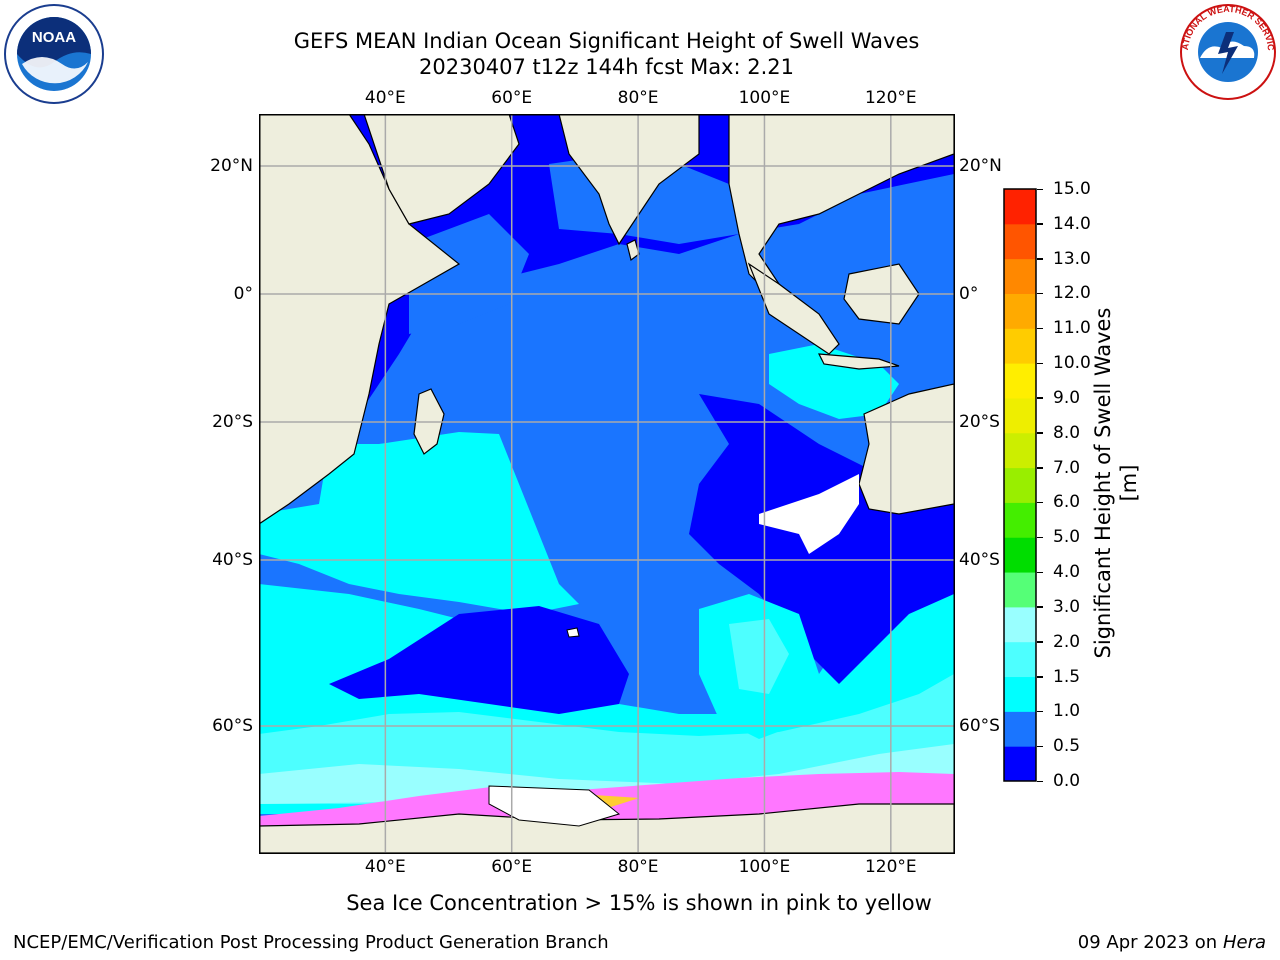 The image size is (1280, 960). Describe the element at coordinates (606, 67) in the screenshot. I see `chart-title-line2: 20230407 t12z 144h fcst Max: 2.21` at that location.